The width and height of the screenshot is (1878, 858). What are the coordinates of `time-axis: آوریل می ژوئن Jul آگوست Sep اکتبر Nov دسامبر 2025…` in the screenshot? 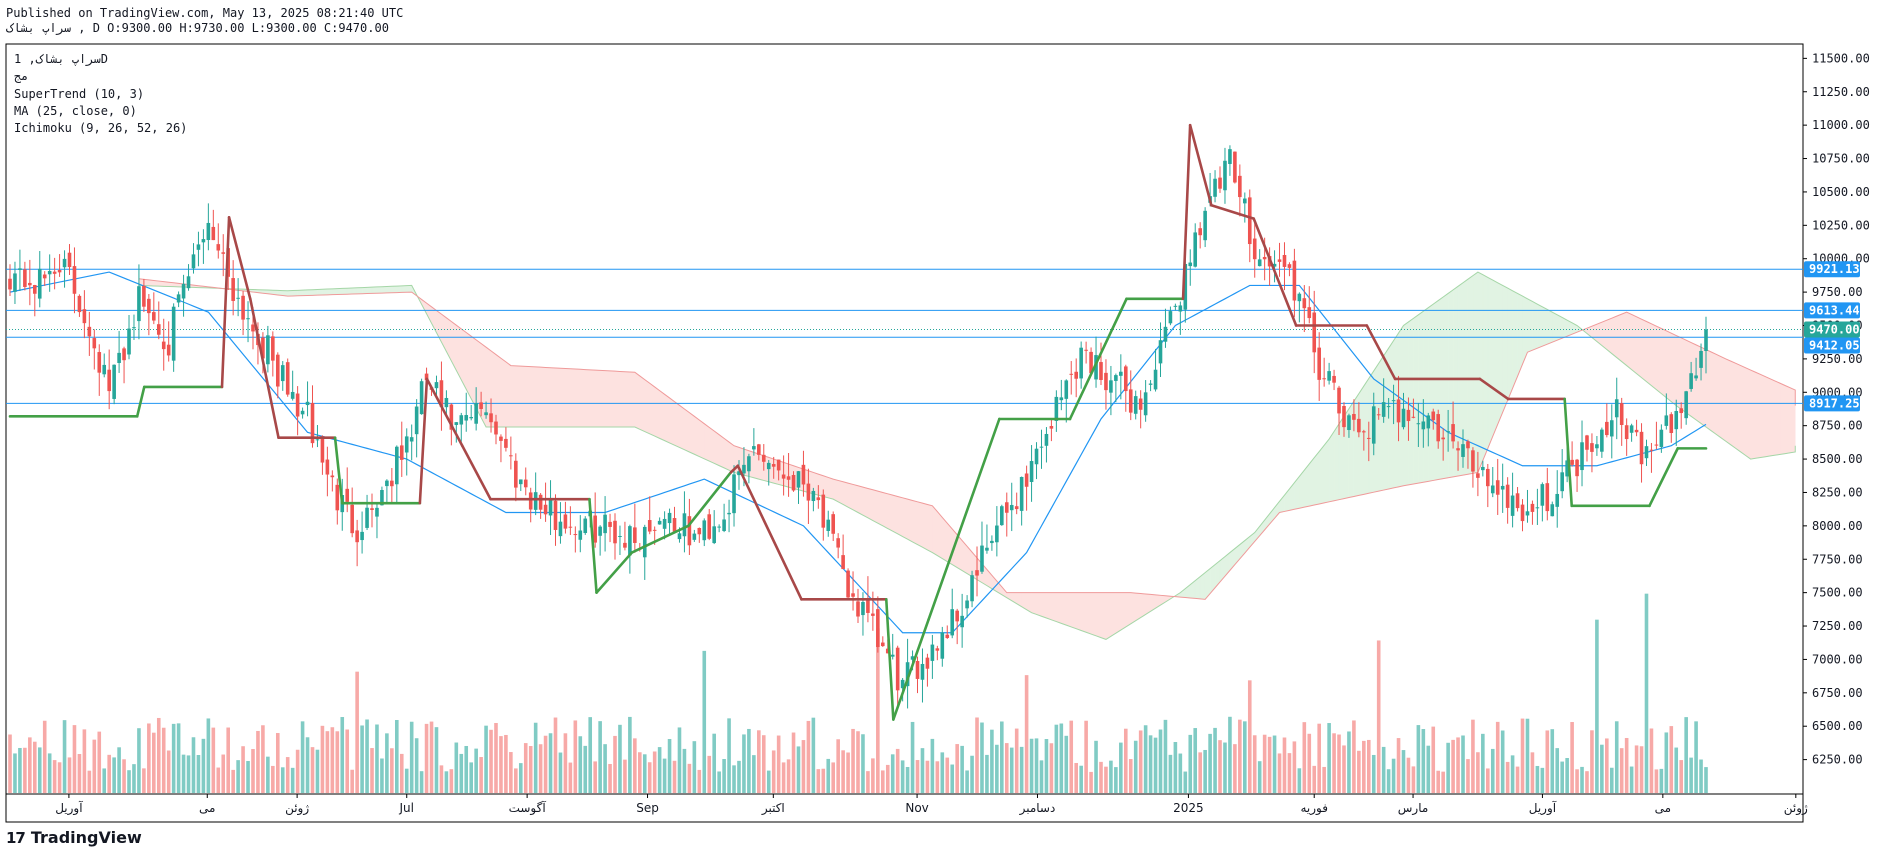 It's located at (931, 805).